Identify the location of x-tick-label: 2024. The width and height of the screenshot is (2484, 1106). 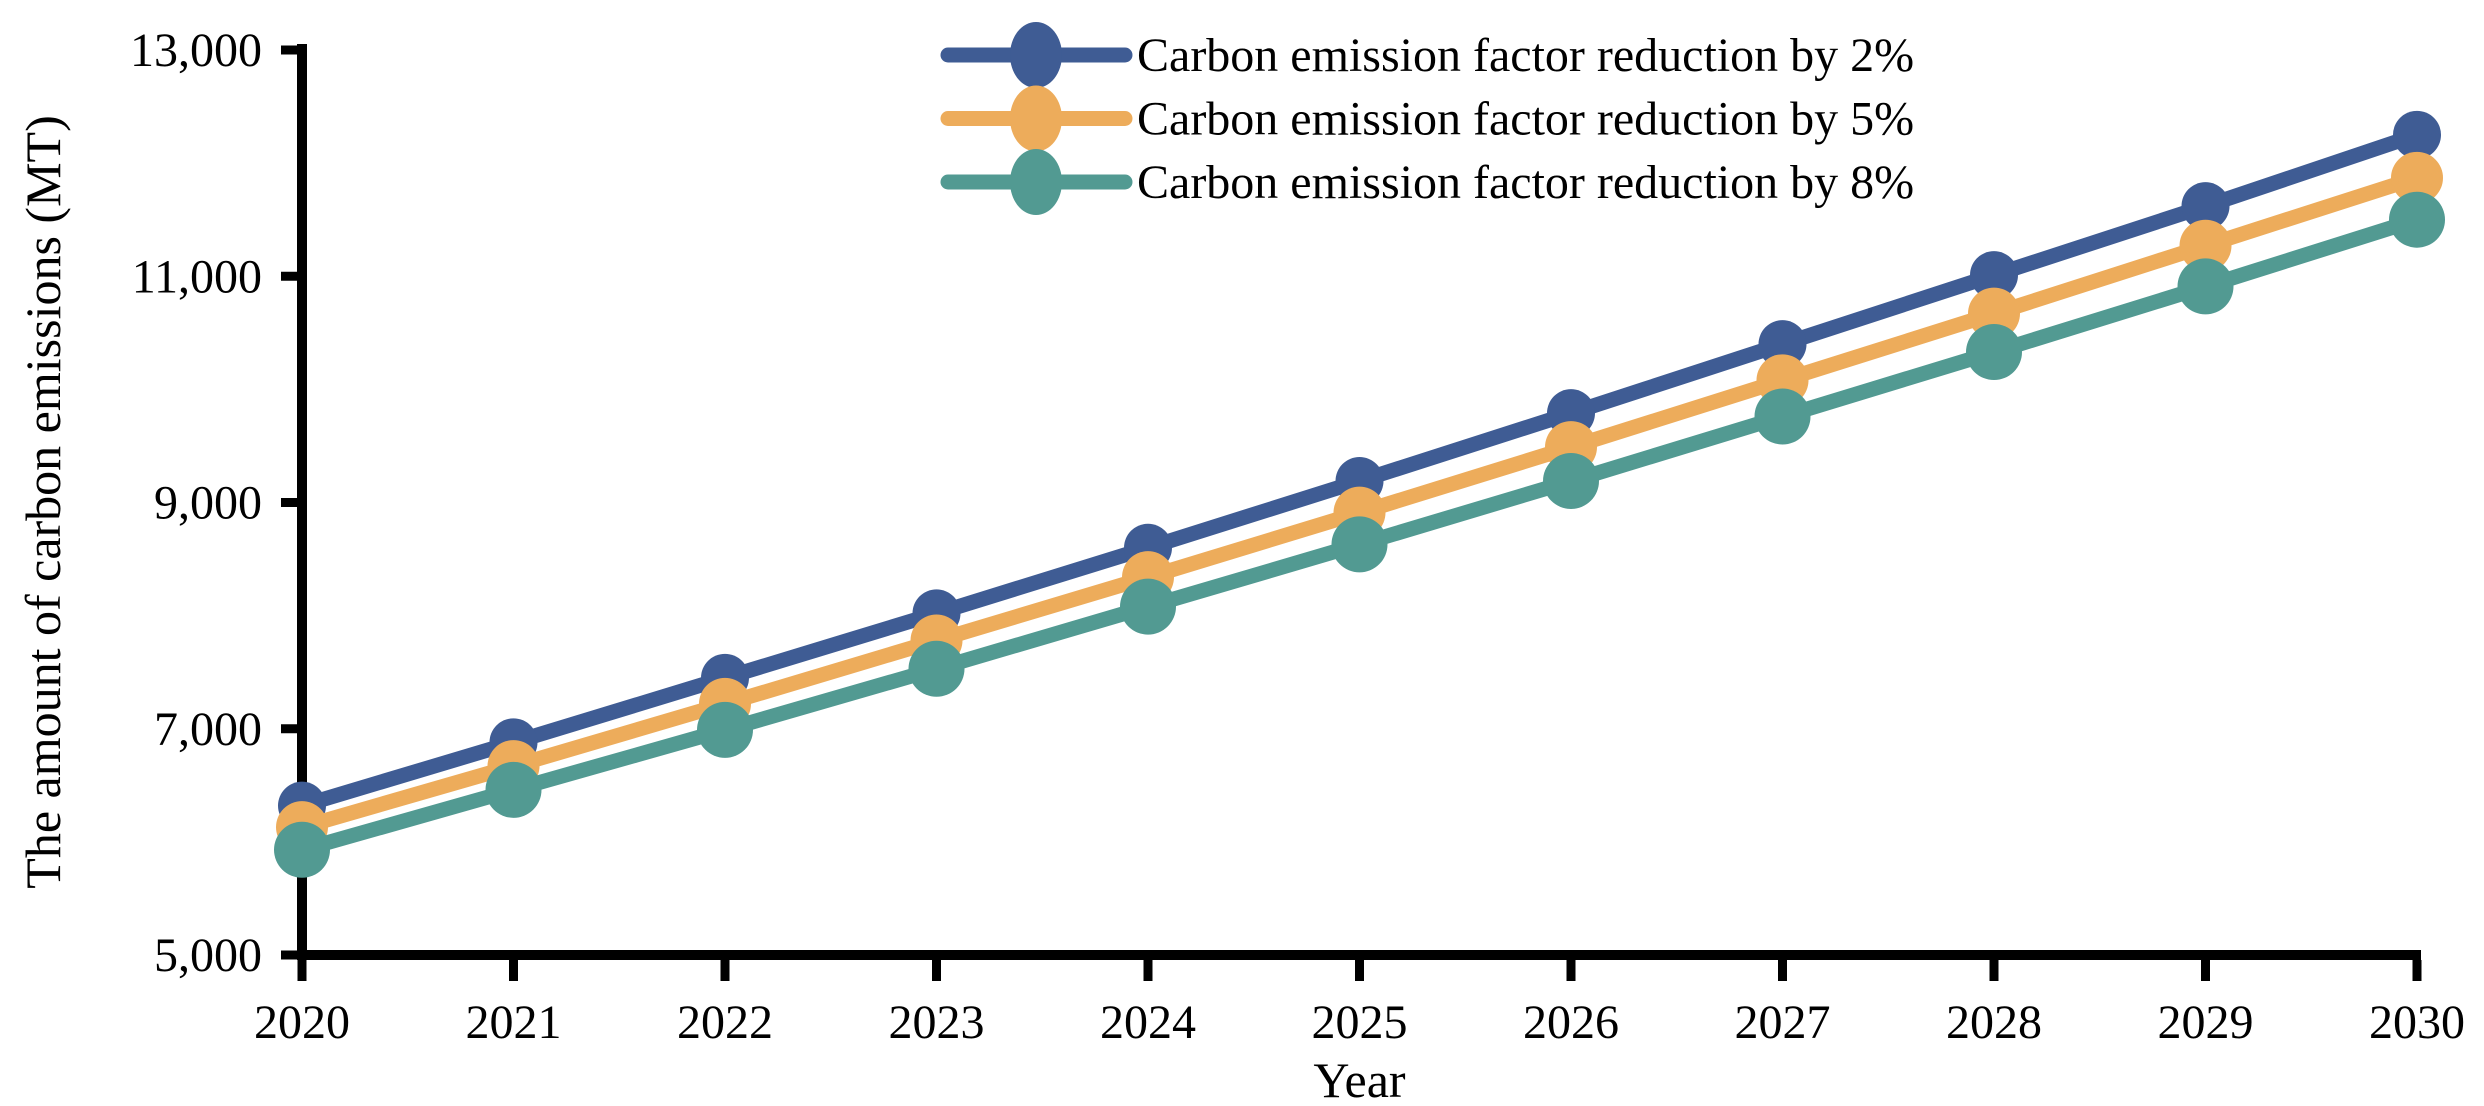
(1148, 1022).